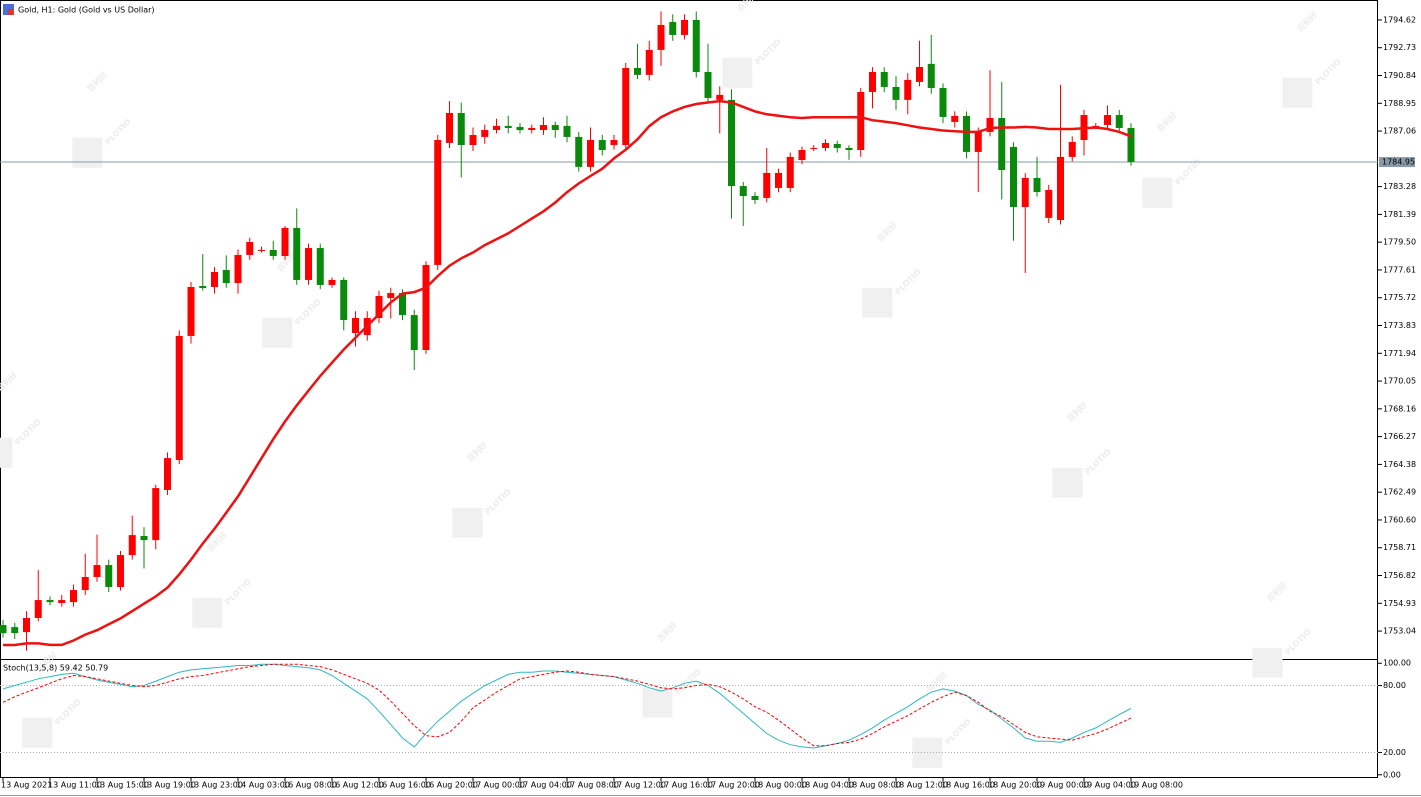 The height and width of the screenshot is (797, 1421). What do you see at coordinates (1399, 631) in the screenshot?
I see `y-tick-label: 1753.04` at bounding box center [1399, 631].